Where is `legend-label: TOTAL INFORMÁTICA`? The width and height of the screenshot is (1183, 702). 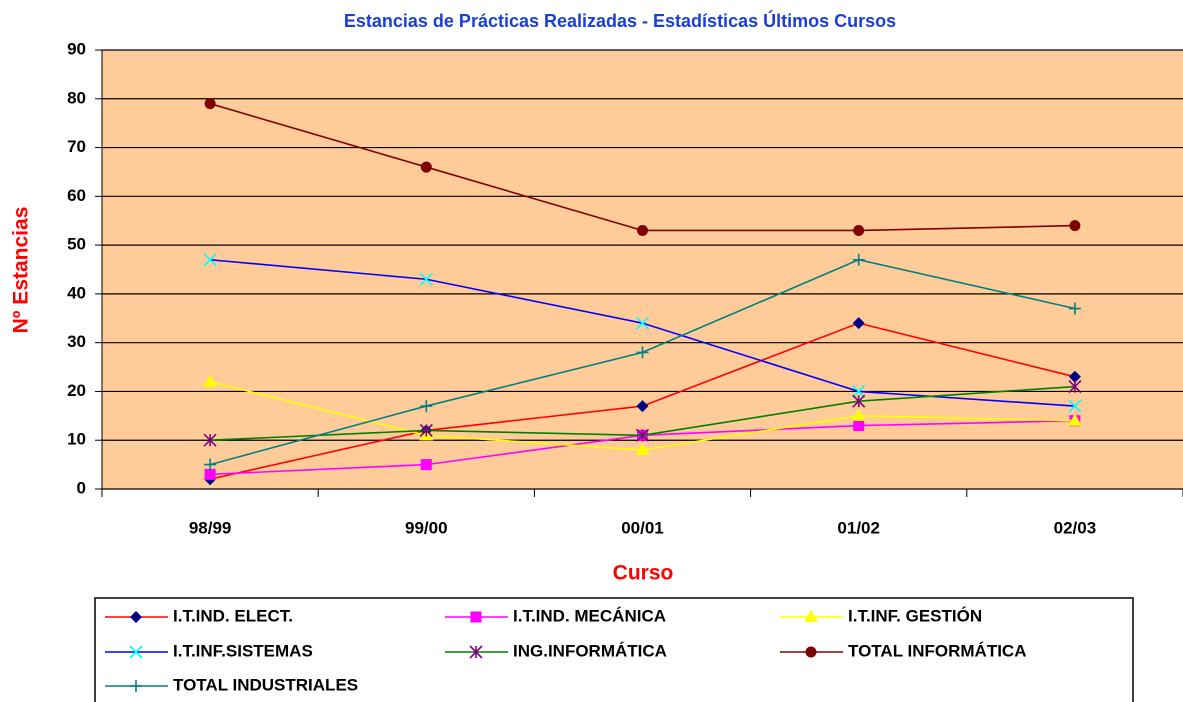
legend-label: TOTAL INFORMÁTICA is located at coordinates (937, 650).